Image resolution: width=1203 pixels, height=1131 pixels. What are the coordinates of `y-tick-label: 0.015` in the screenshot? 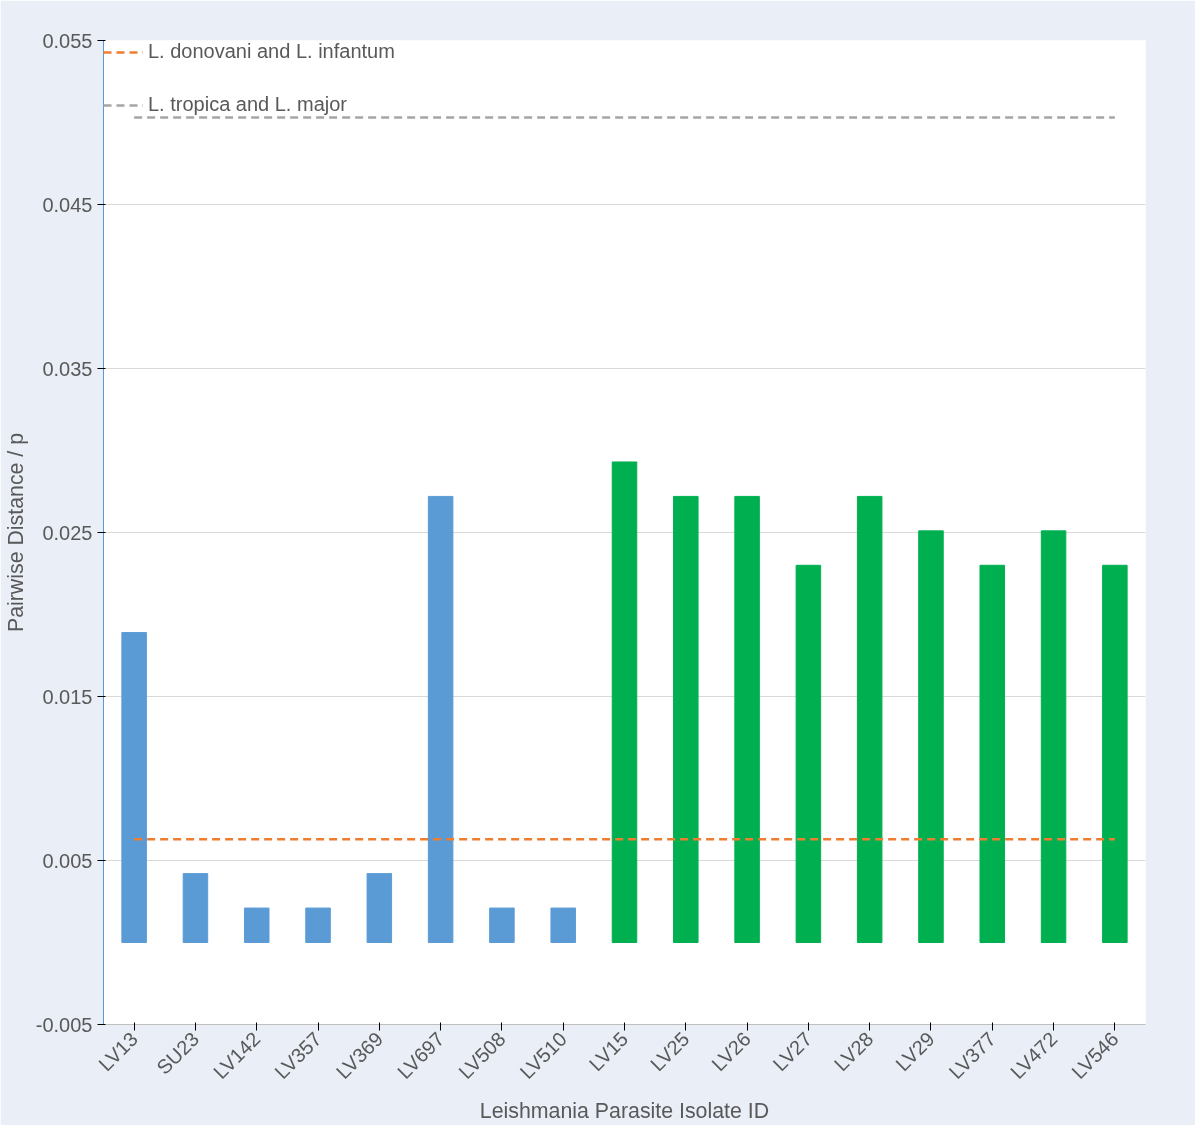 It's located at (67, 696).